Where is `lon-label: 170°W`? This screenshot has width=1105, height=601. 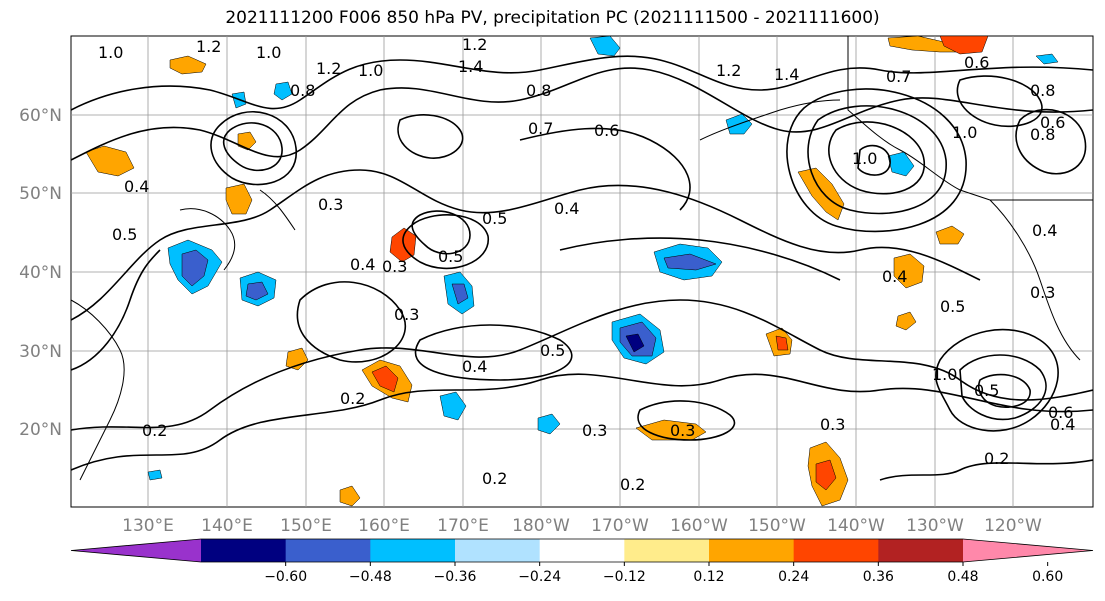 lon-label: 170°W is located at coordinates (620, 526).